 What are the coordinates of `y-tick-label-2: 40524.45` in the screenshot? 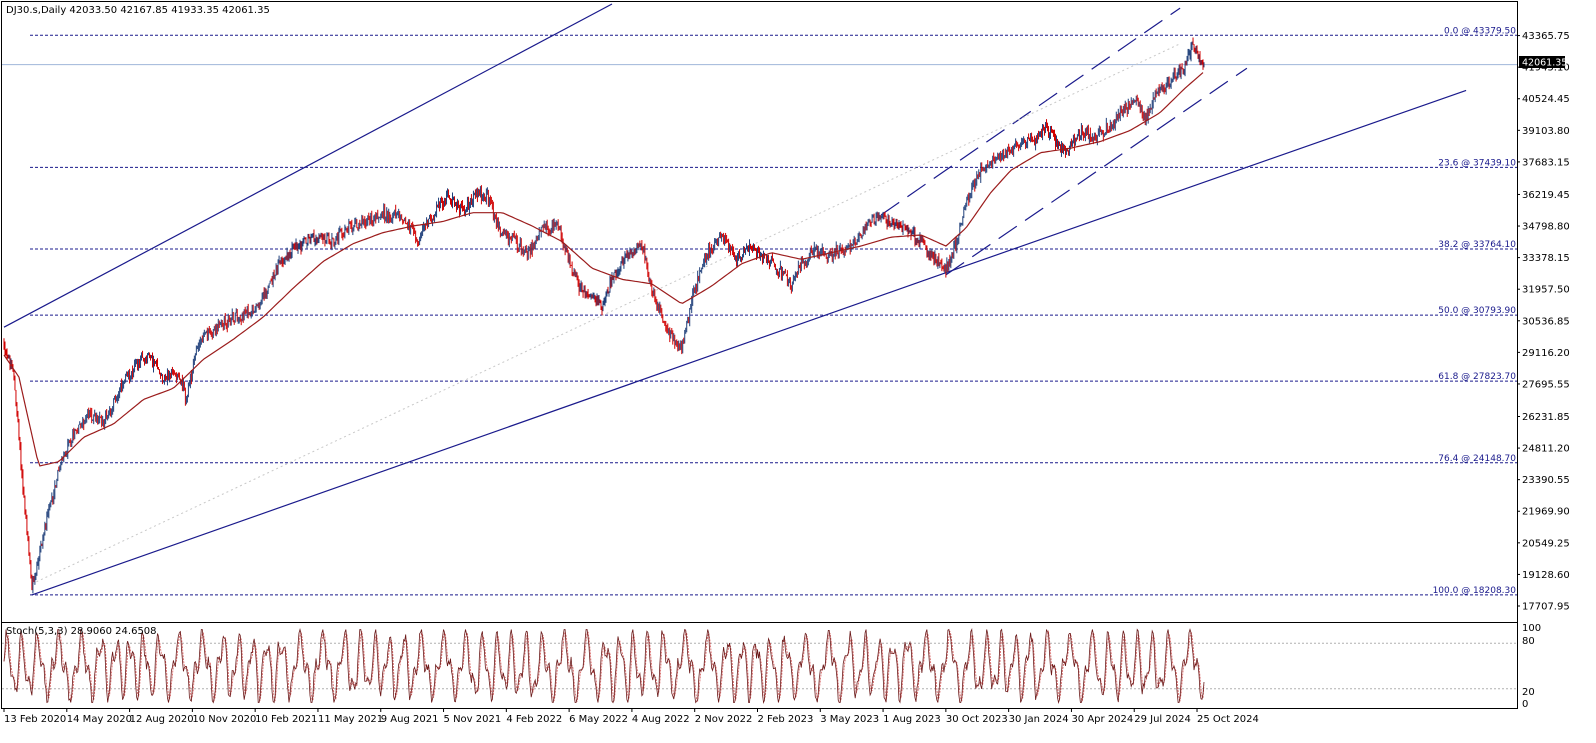 It's located at (1546, 99).